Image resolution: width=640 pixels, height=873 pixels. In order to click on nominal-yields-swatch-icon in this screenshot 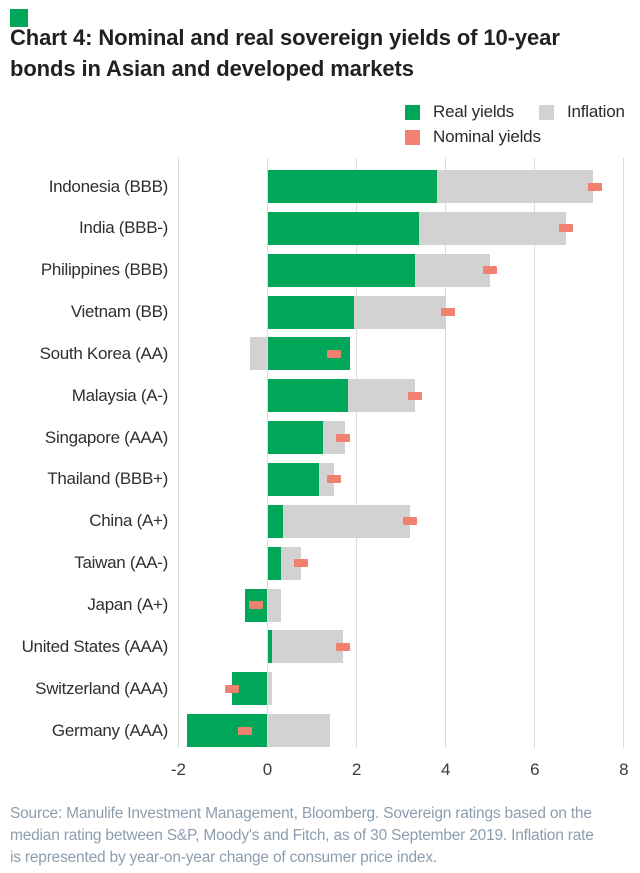, I will do `click(412, 137)`.